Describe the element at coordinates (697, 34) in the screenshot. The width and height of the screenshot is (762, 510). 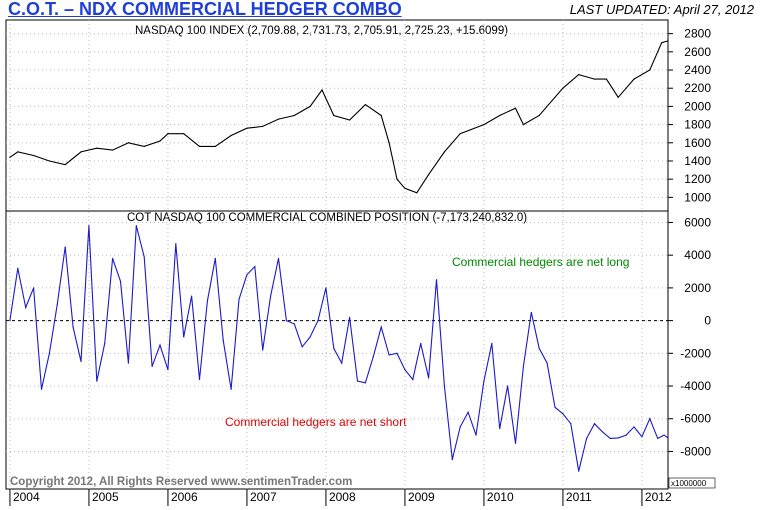
I see `y-tick-label: 2800` at that location.